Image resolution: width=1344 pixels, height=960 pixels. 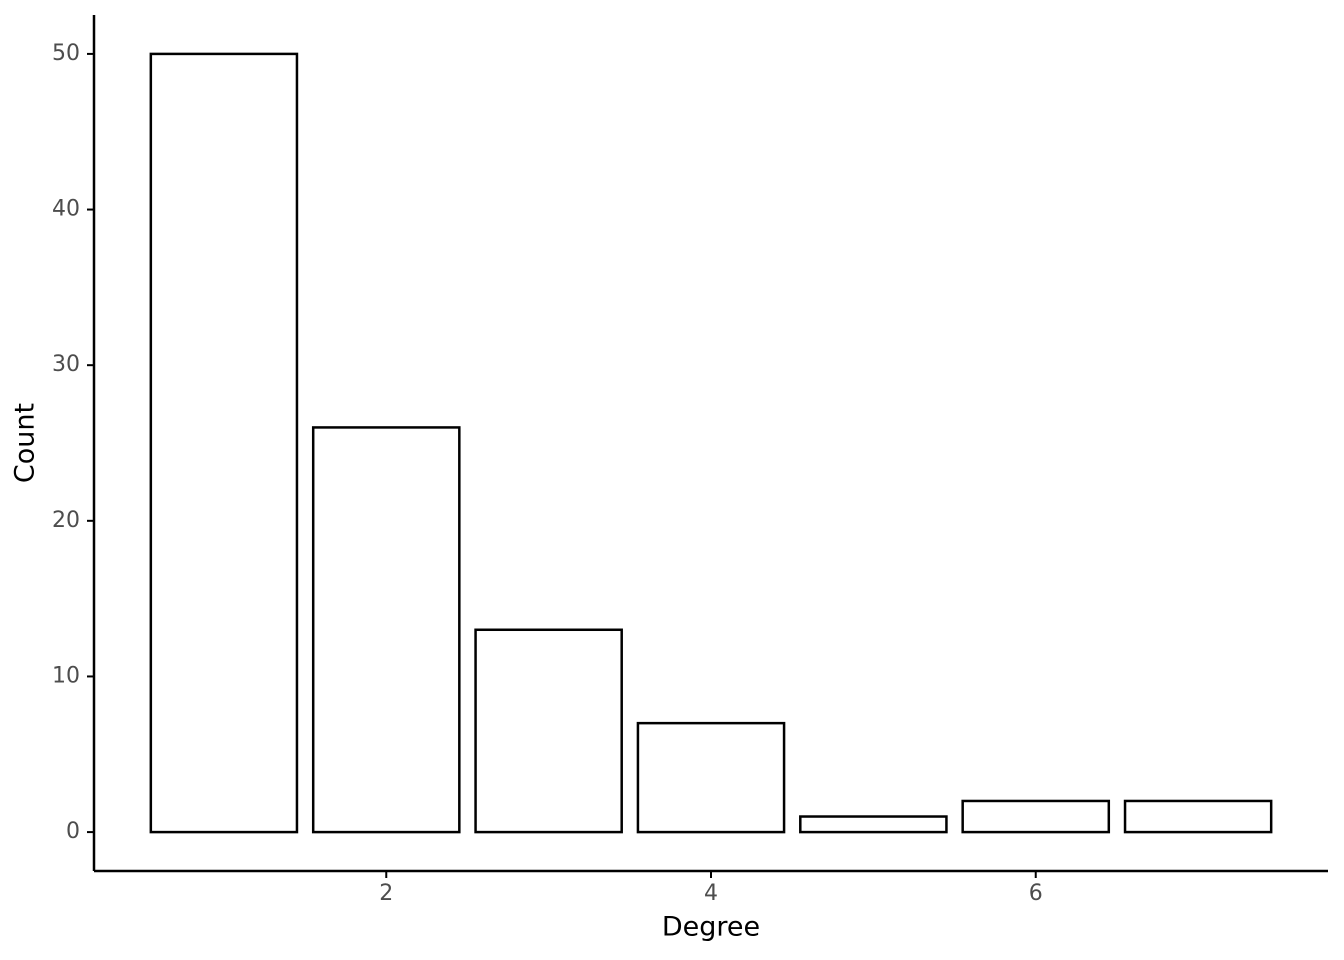 What do you see at coordinates (386, 893) in the screenshot?
I see `x-tick-label: 2` at bounding box center [386, 893].